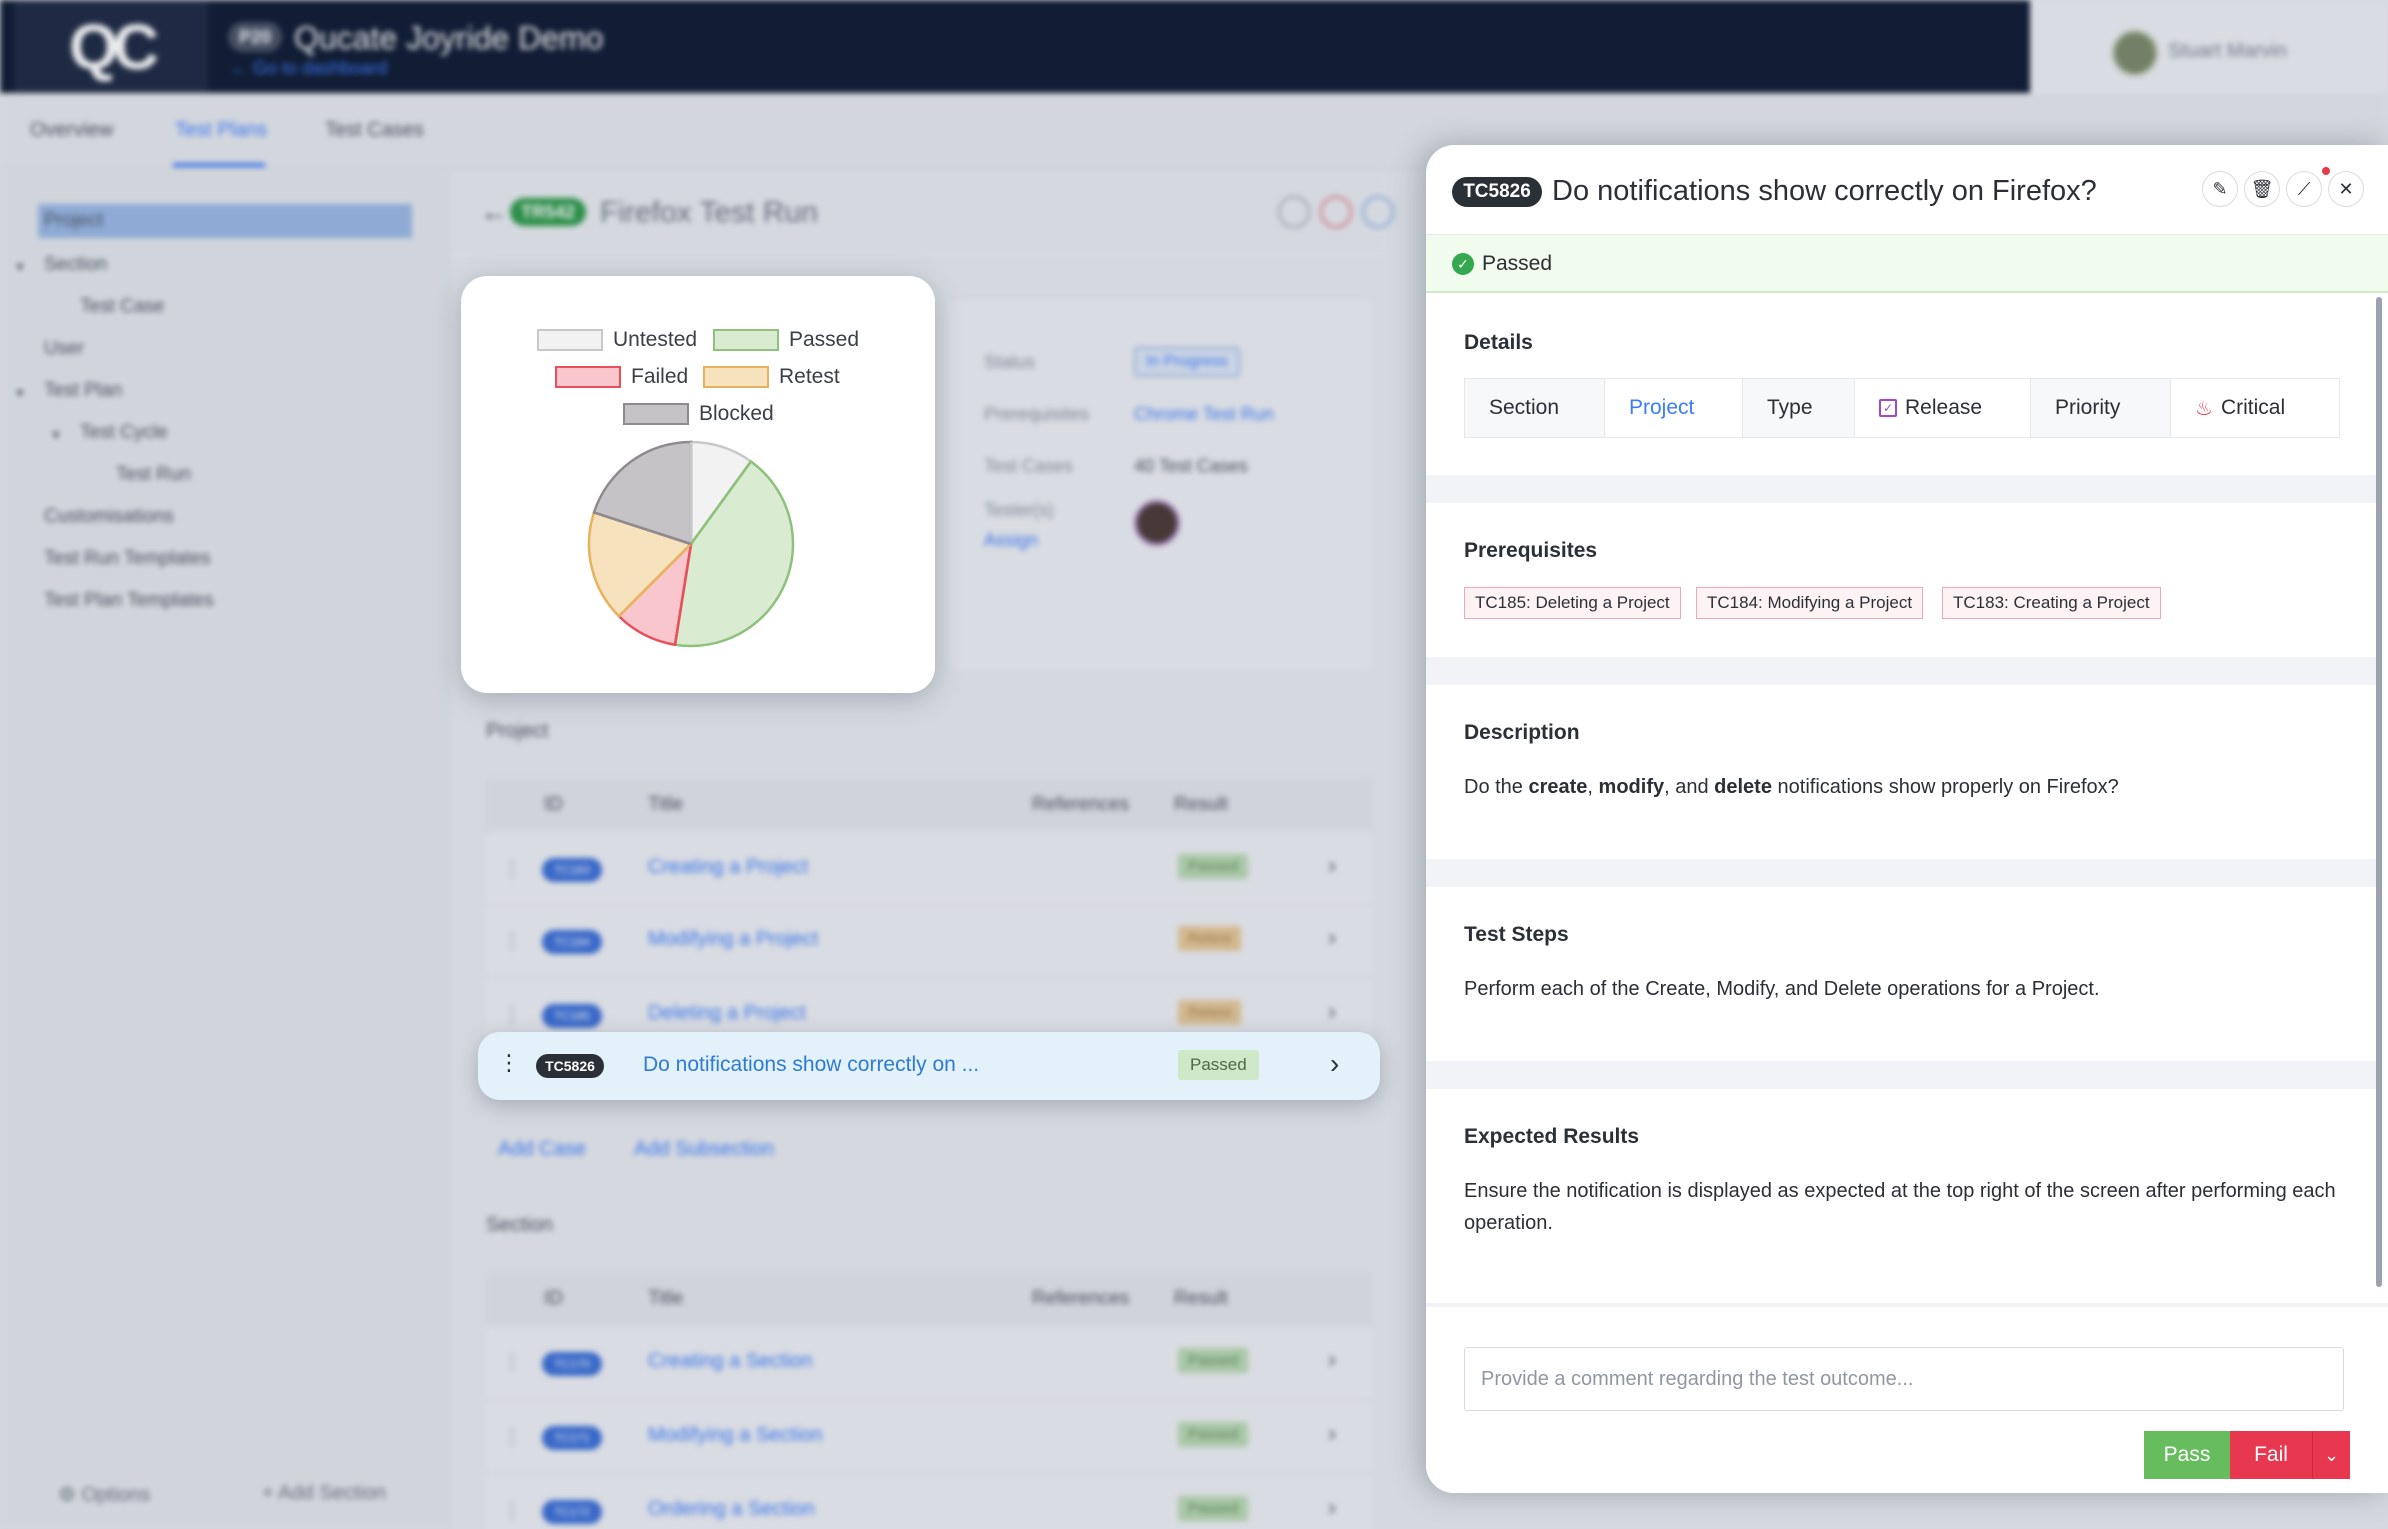 The height and width of the screenshot is (1529, 2388). Describe the element at coordinates (1888, 408) in the screenshot. I see `release-icon: ✓` at that location.